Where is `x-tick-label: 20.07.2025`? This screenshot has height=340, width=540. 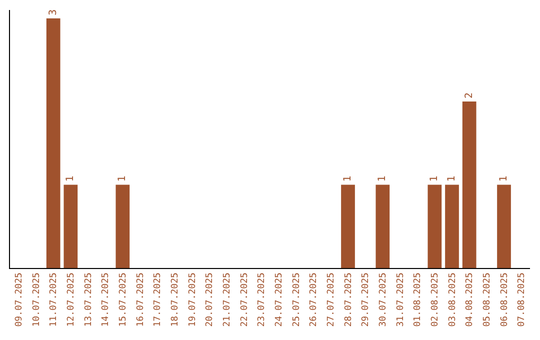 x-tick-label: 20.07.2025 is located at coordinates (210, 299).